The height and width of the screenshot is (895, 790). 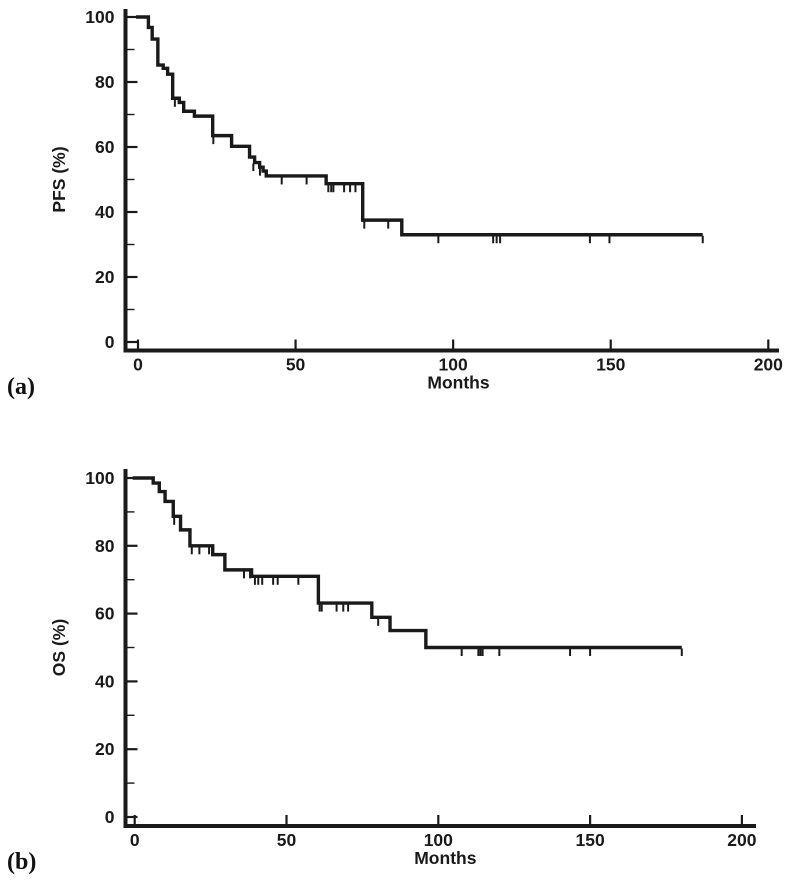 I want to click on panel-label-a: (a), so click(x=21, y=387).